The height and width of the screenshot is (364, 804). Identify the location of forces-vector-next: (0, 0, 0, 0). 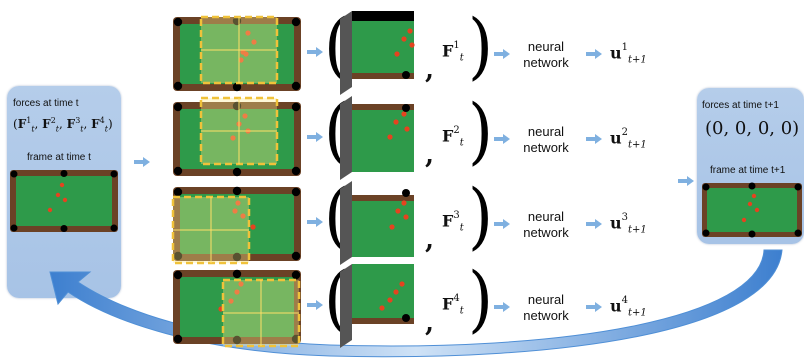
(752, 128).